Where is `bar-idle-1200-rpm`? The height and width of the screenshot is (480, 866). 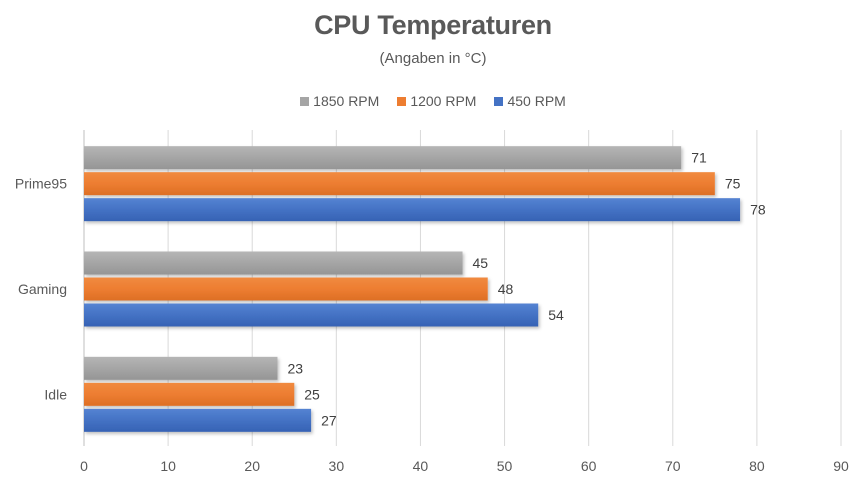 bar-idle-1200-rpm is located at coordinates (189, 394).